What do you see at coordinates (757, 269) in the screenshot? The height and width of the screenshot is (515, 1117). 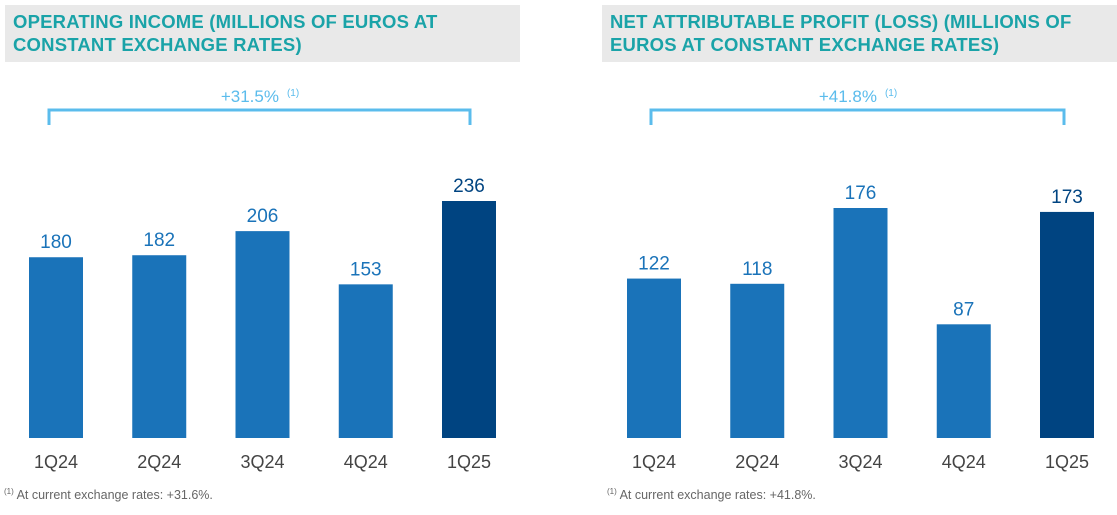 I see `value-label-2Q24: 118` at bounding box center [757, 269].